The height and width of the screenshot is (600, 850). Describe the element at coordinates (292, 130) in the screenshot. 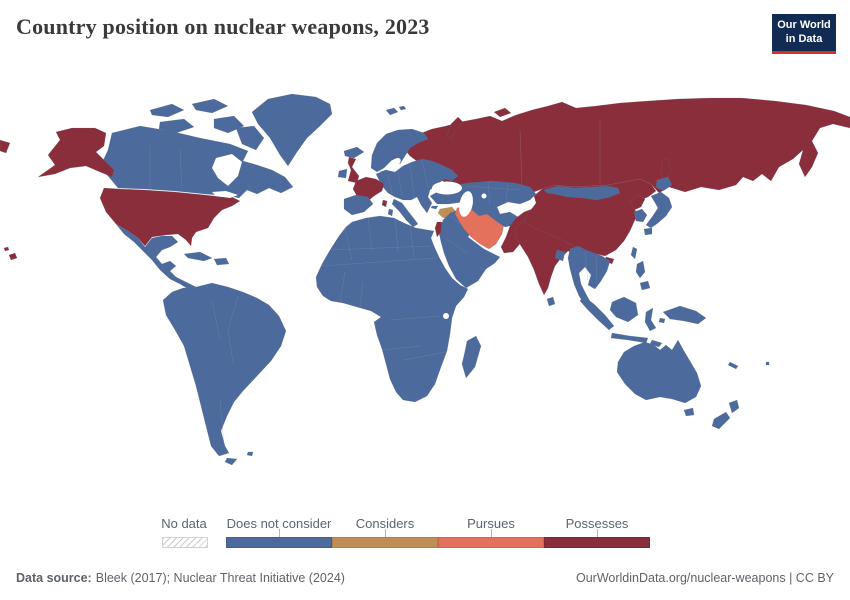

I see `country-greenland` at that location.